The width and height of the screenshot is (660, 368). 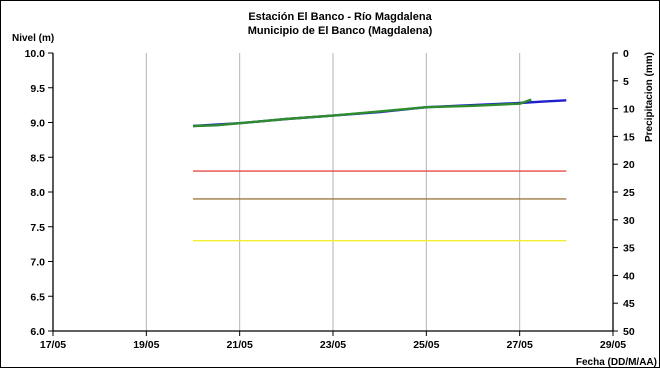 I want to click on chart-title: Estación El Banco - Río Magdalena, so click(x=340, y=17).